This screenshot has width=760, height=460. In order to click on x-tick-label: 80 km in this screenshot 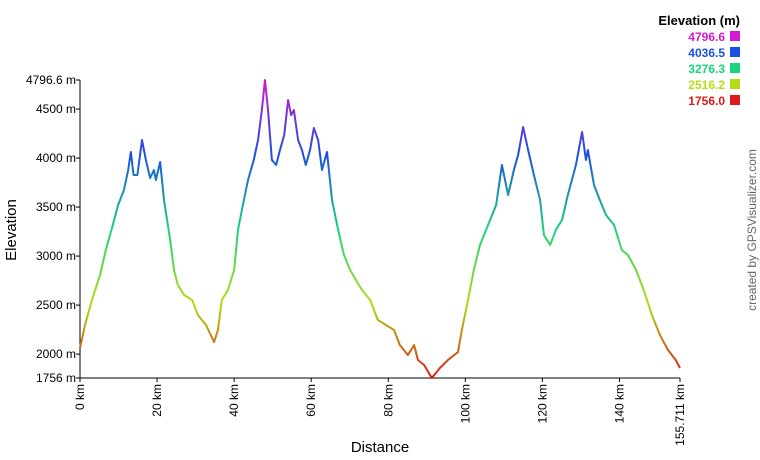, I will do `click(388, 400)`.